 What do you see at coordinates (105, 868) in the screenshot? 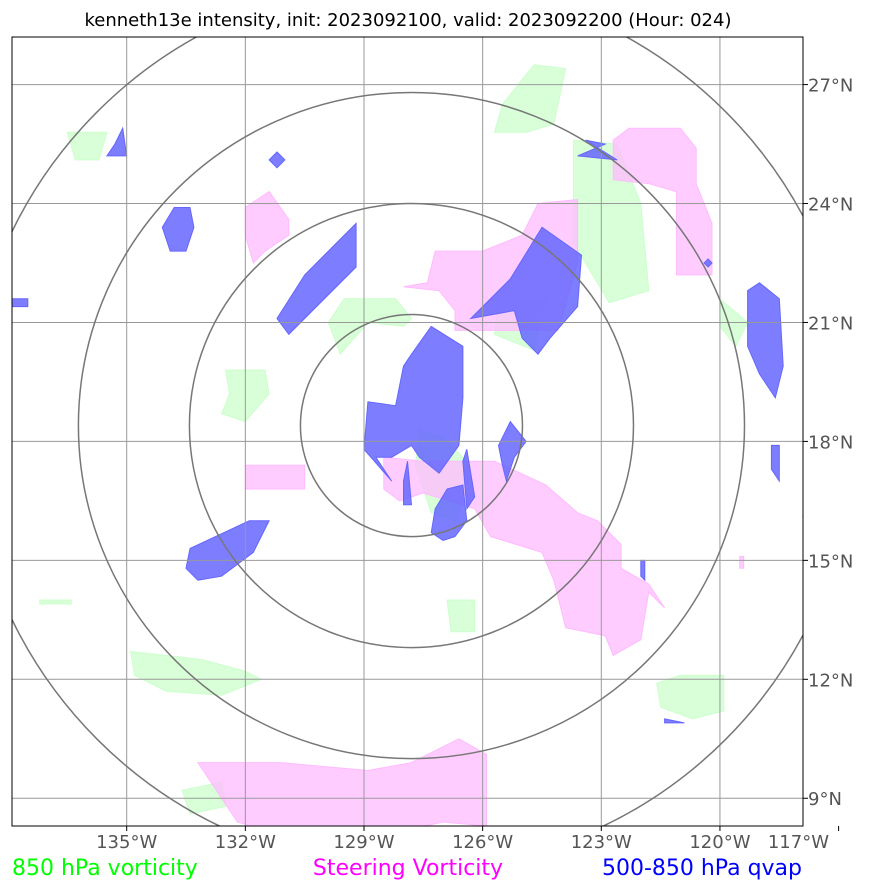
I see `legend-entry-0: 850 hPa vorticity` at bounding box center [105, 868].